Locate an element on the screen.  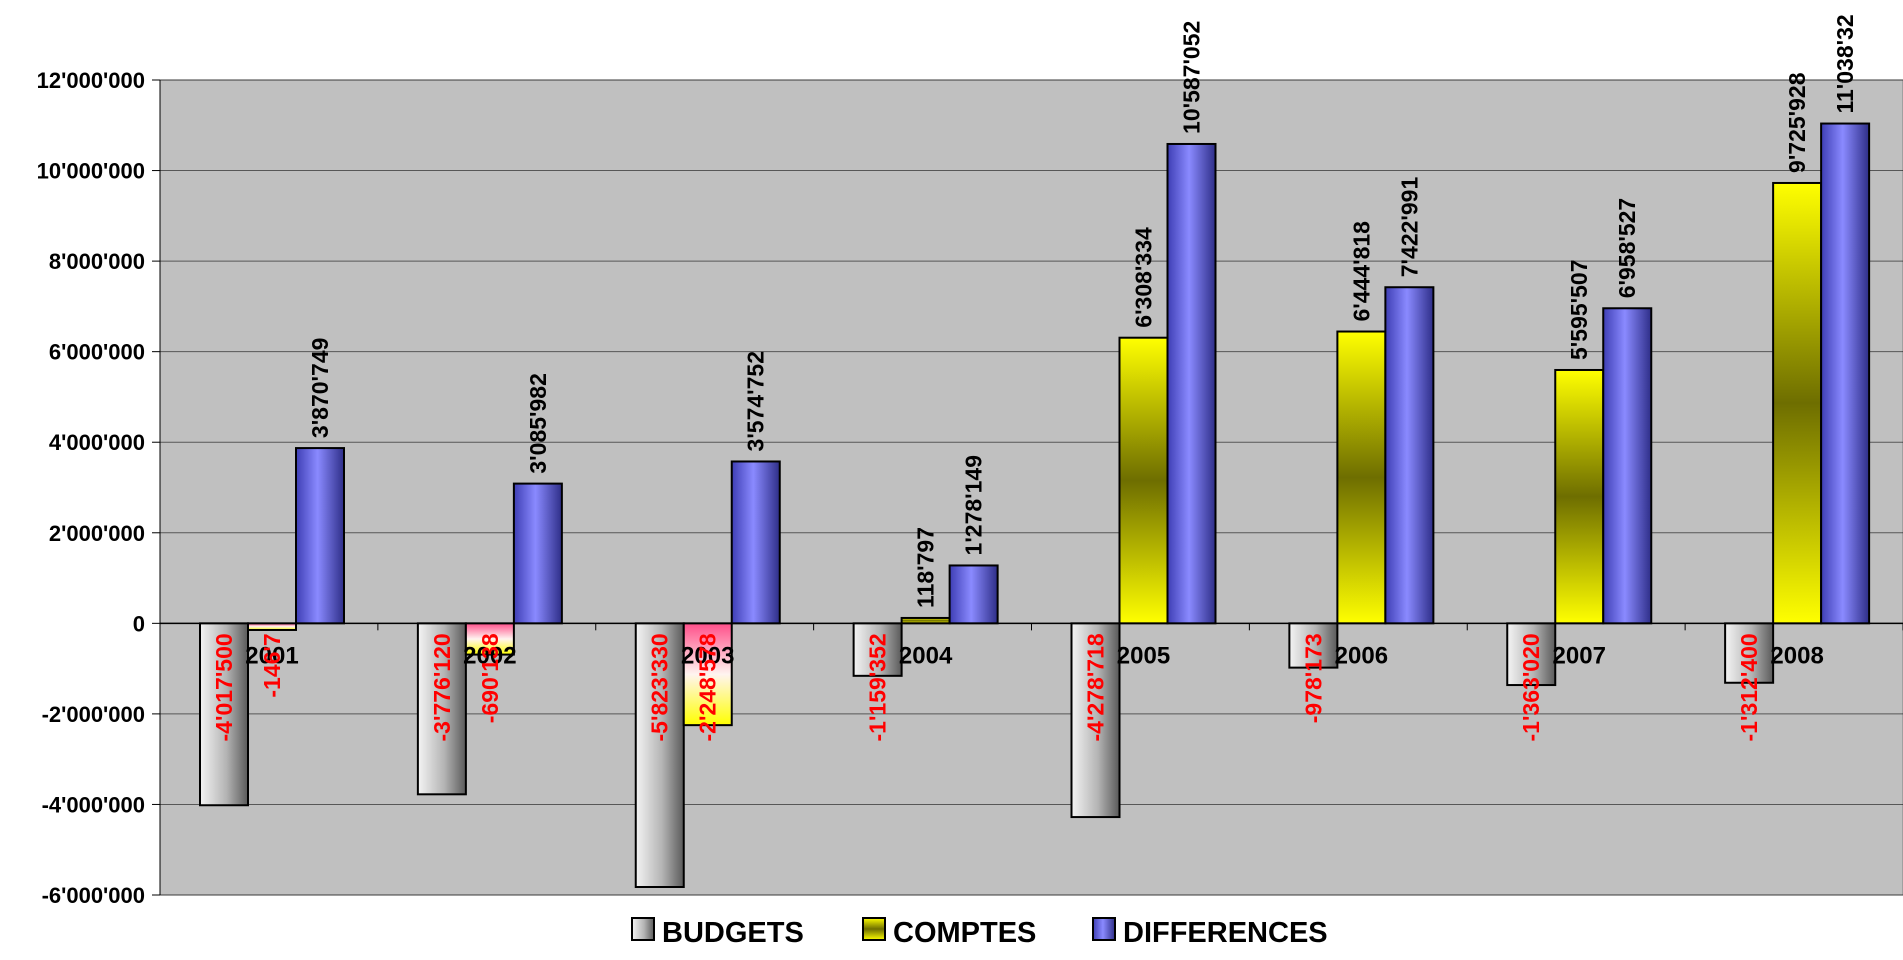
y-tick-label: 0 is located at coordinates (139, 623).